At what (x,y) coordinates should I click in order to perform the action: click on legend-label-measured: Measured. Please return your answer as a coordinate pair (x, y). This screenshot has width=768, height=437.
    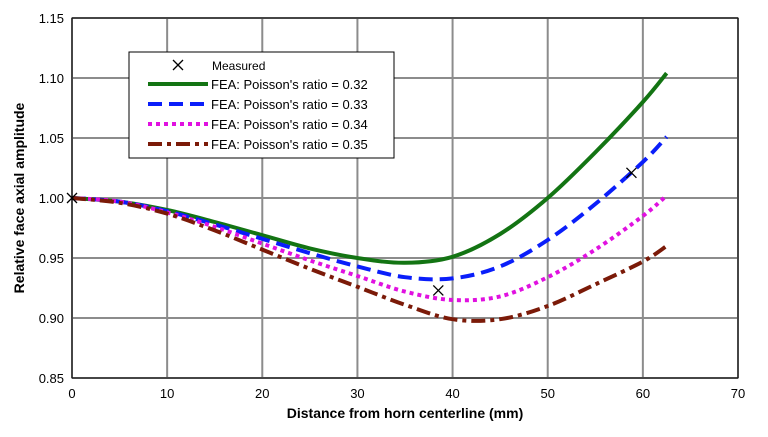
    Looking at the image, I should click on (238, 66).